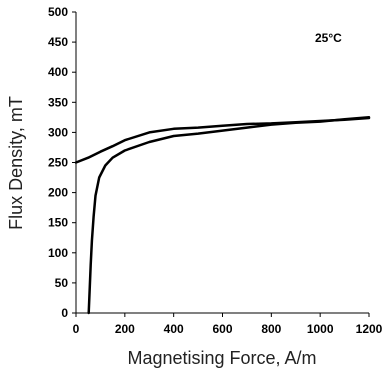 This screenshot has width=385, height=379. What do you see at coordinates (221, 358) in the screenshot?
I see `x-axis-label: Magnetising Force, A/m` at bounding box center [221, 358].